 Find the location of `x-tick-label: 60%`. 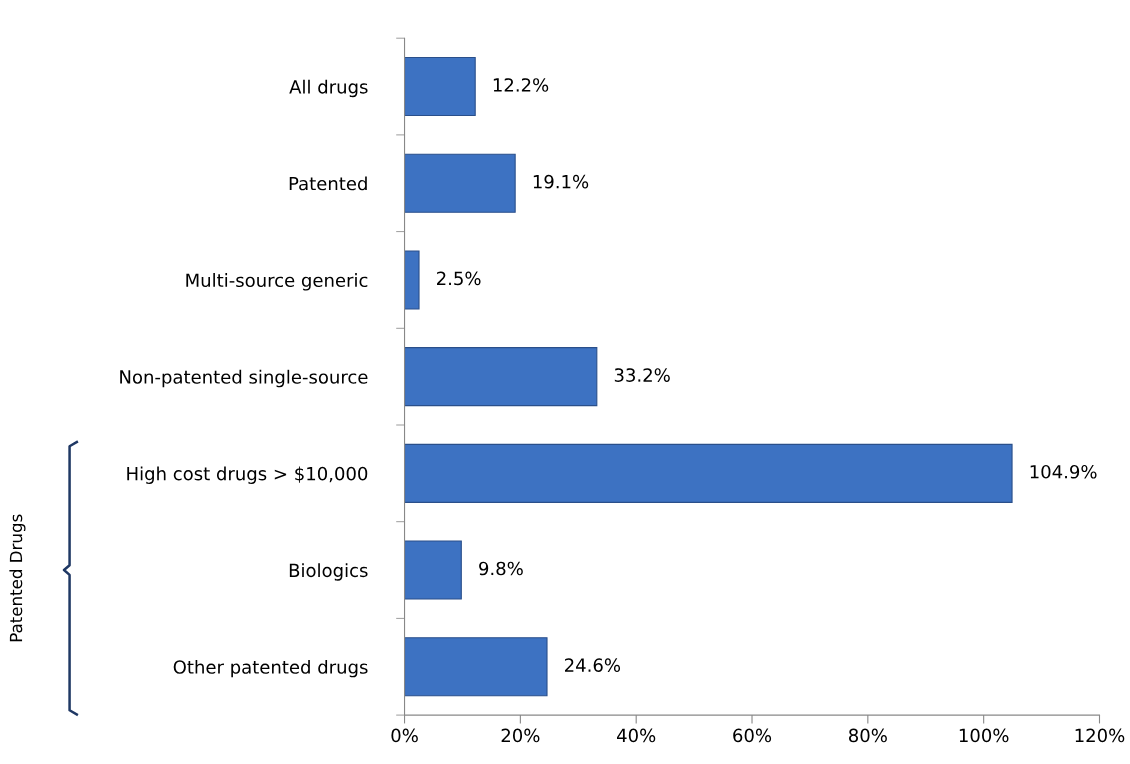

x-tick-label: 60% is located at coordinates (752, 735).